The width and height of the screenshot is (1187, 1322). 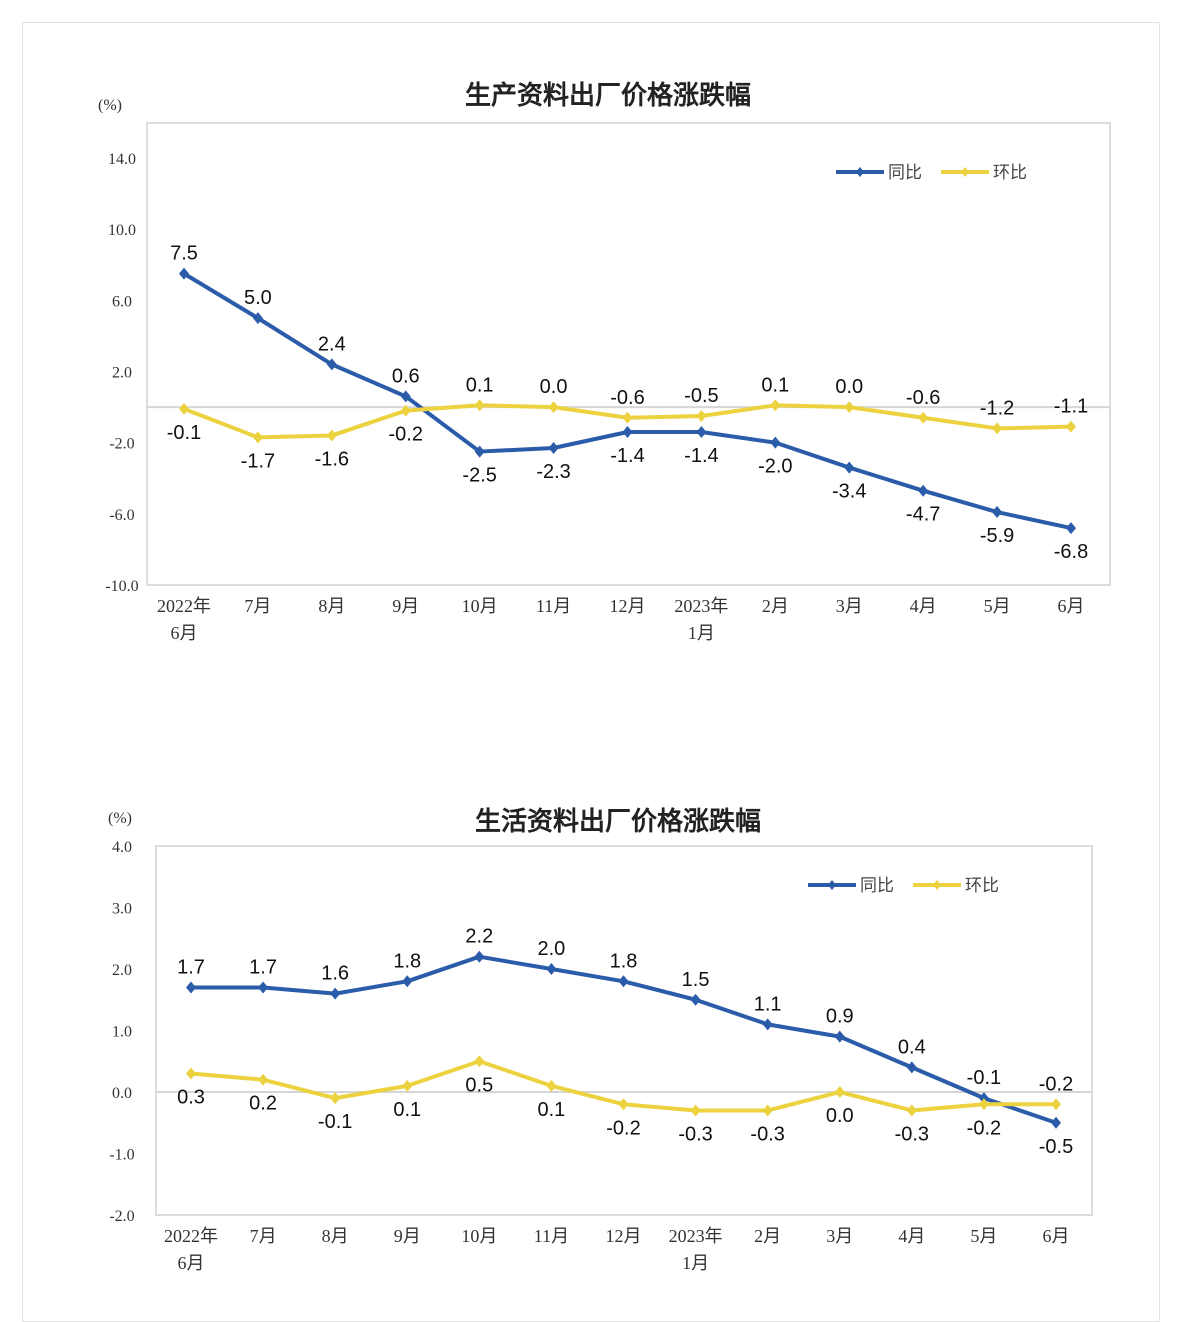 I want to click on data-label: 0.4, so click(x=912, y=1047).